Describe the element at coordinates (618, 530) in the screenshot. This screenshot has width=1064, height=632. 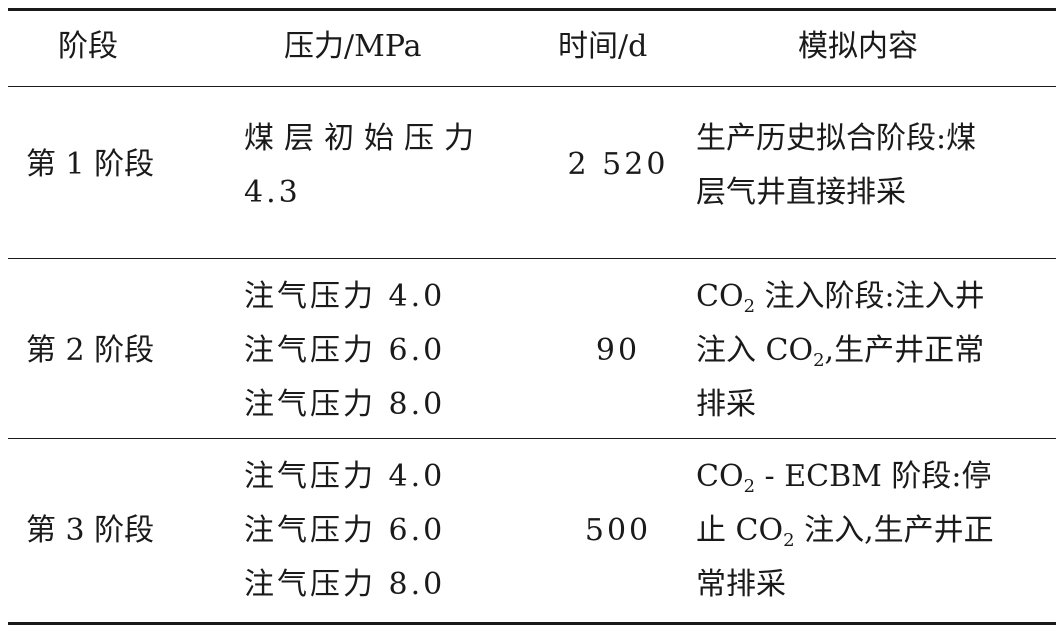
I see `row-3-time: 500` at that location.